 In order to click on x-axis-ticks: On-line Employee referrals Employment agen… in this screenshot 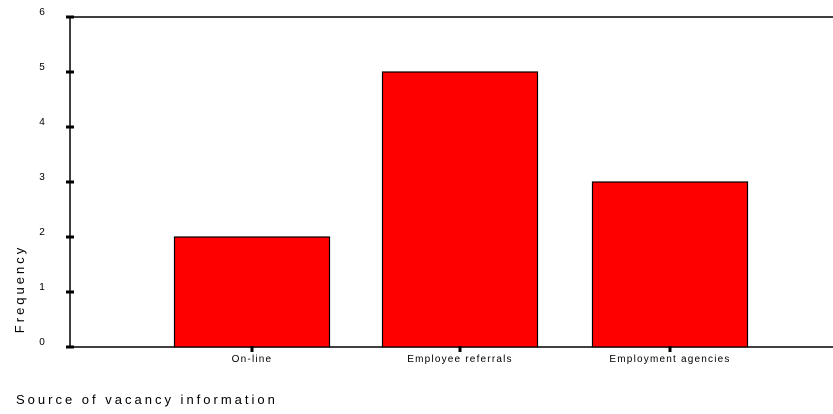, I will do `click(481, 355)`.